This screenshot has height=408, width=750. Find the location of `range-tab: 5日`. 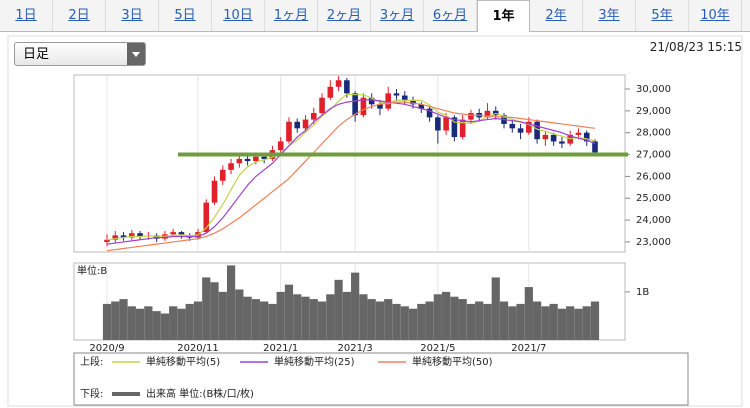

range-tab: 5日 is located at coordinates (185, 15).